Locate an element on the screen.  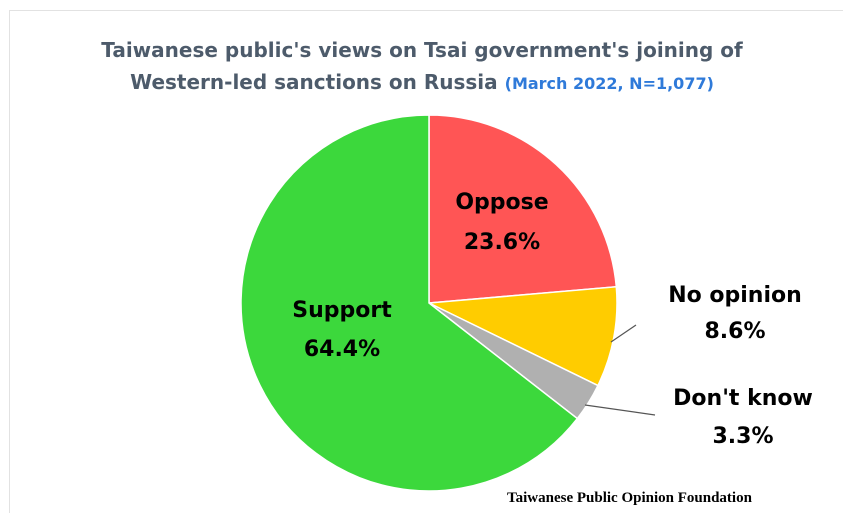
slice-value-support: 64.4% is located at coordinates (342, 349).